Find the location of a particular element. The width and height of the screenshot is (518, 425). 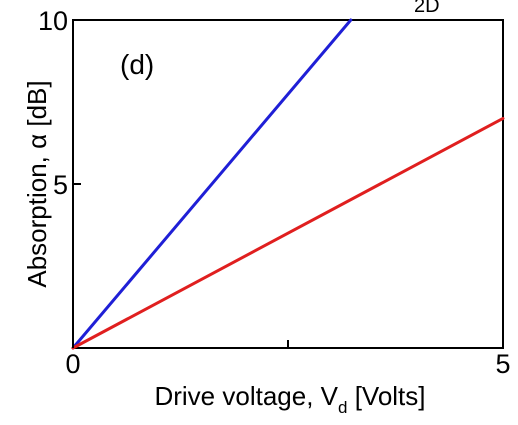

x-tick-label-2: 5 is located at coordinates (502, 364).